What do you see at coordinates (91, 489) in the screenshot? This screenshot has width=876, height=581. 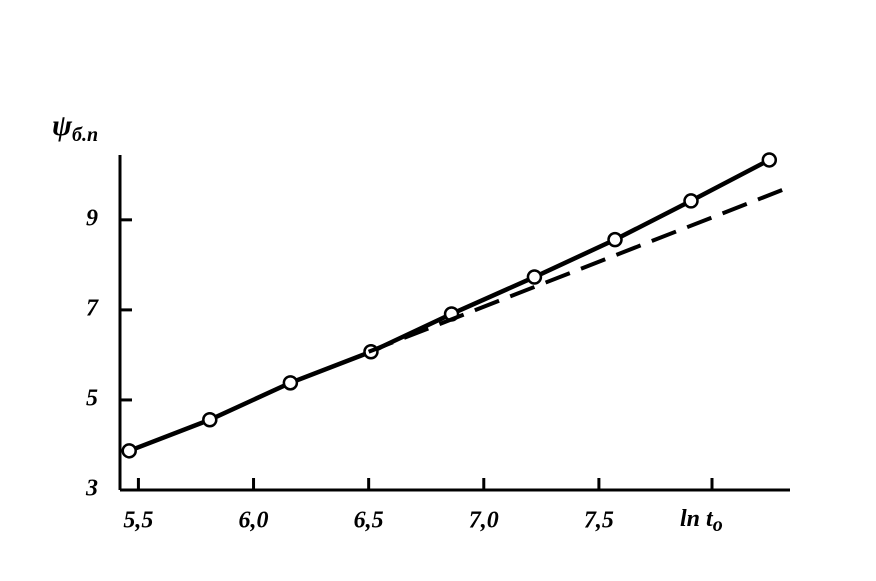 I see `y-tick-label: 3` at bounding box center [91, 489].